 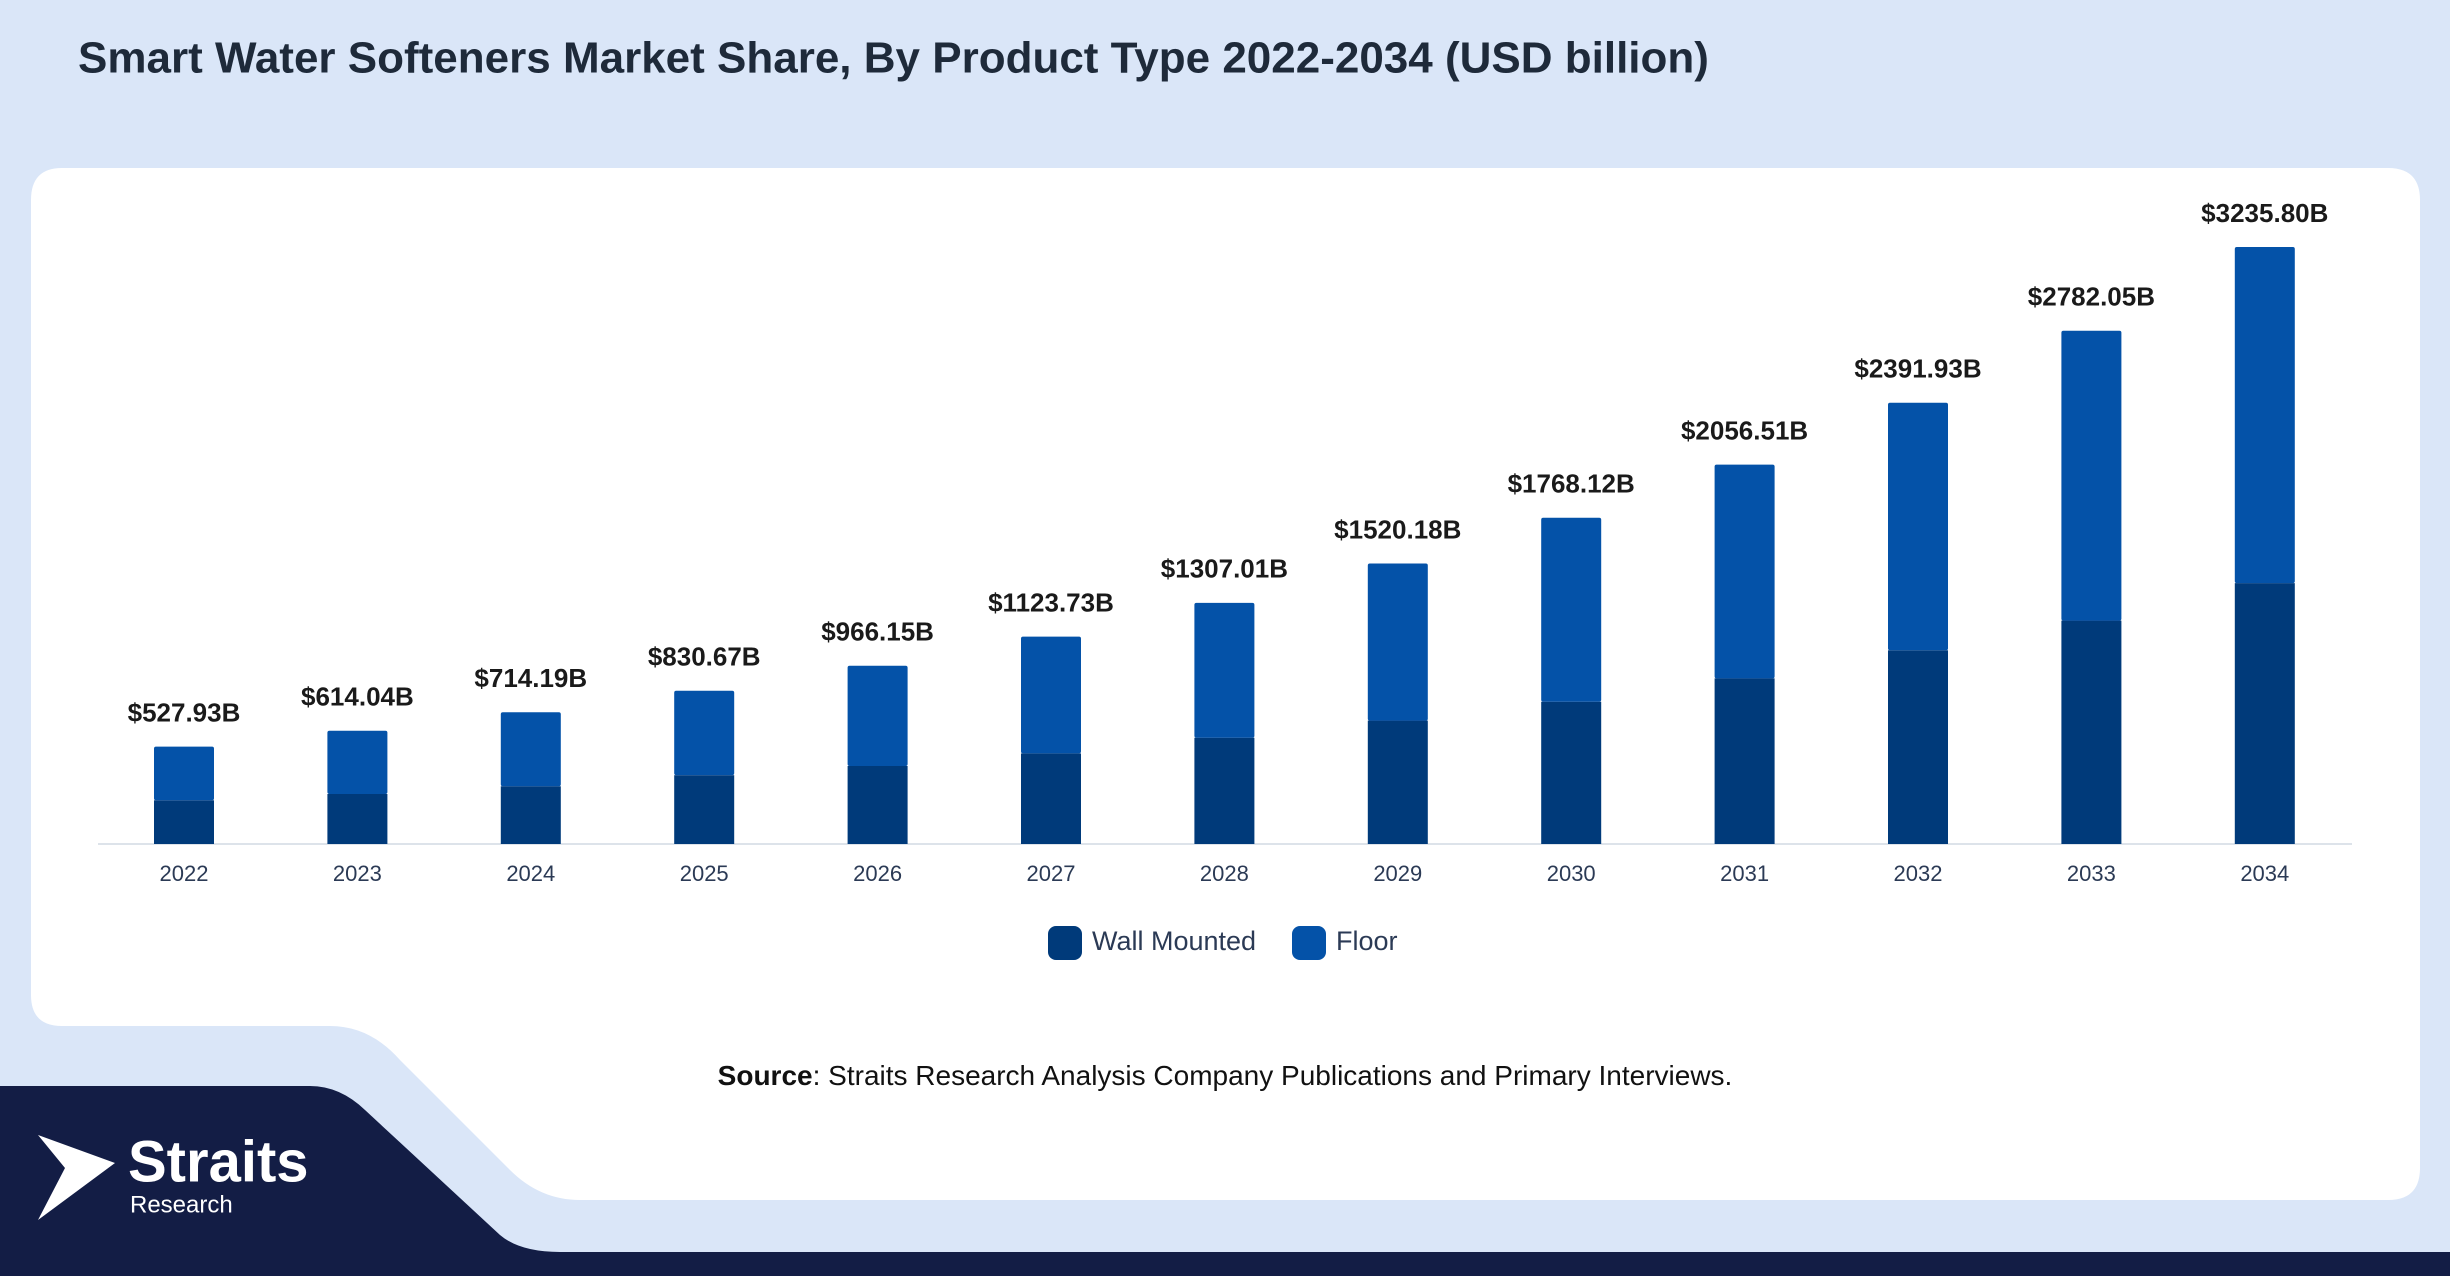 I want to click on logo-subtitle: Research, so click(x=181, y=1204).